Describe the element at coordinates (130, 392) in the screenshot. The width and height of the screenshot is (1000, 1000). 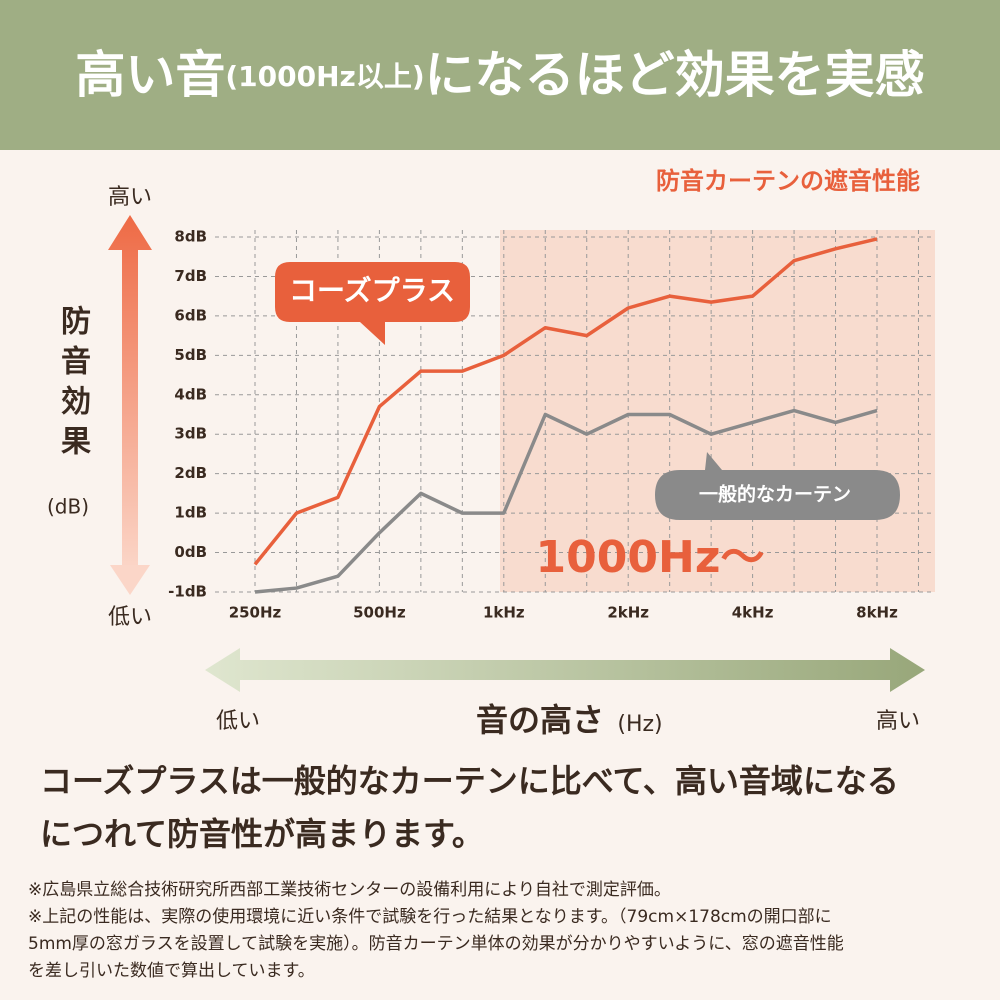
I see `y-arrow` at that location.